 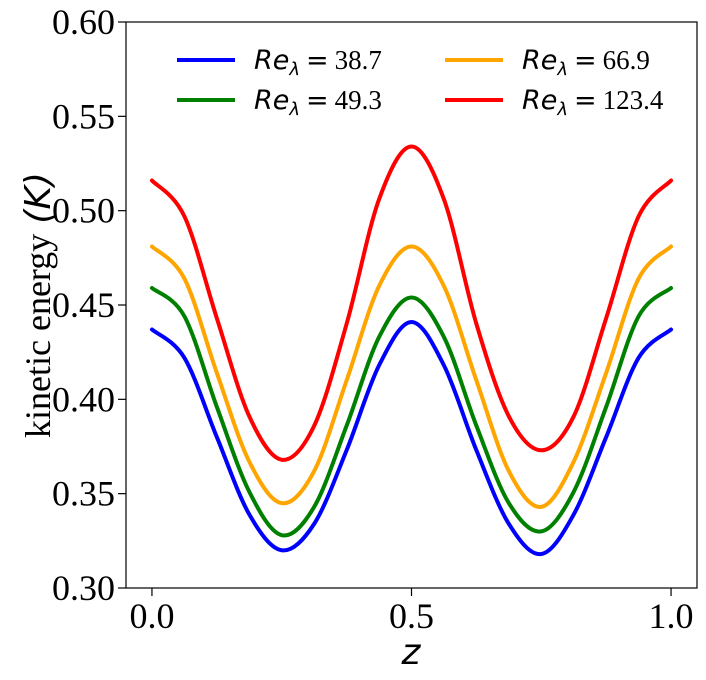 I want to click on legend-label: Reλ = 66.9, so click(x=586, y=62).